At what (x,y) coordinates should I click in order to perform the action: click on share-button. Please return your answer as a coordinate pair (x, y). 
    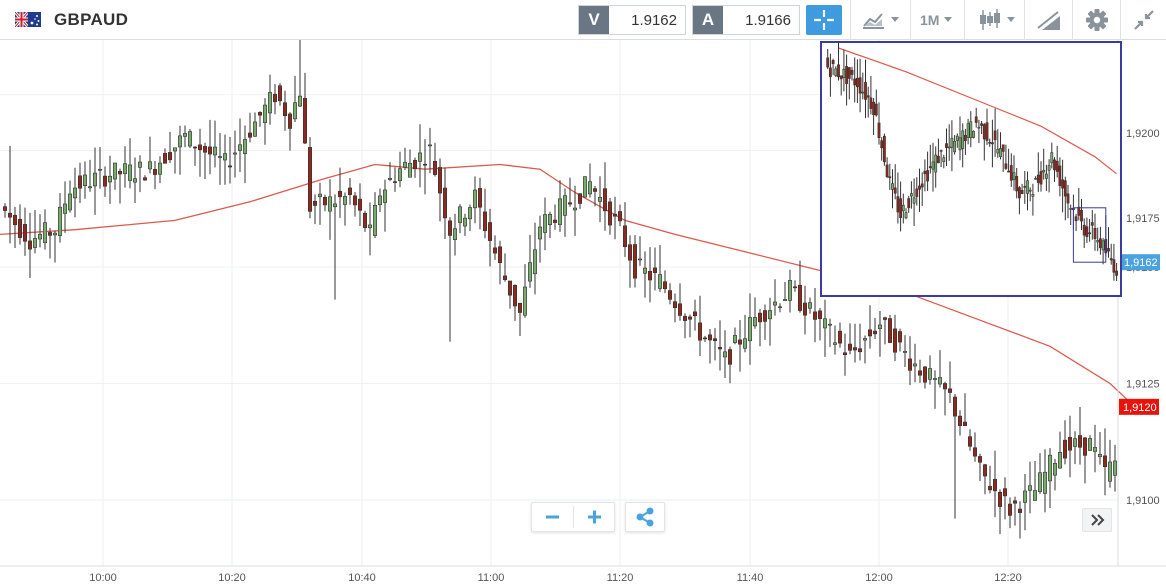
    Looking at the image, I should click on (645, 517).